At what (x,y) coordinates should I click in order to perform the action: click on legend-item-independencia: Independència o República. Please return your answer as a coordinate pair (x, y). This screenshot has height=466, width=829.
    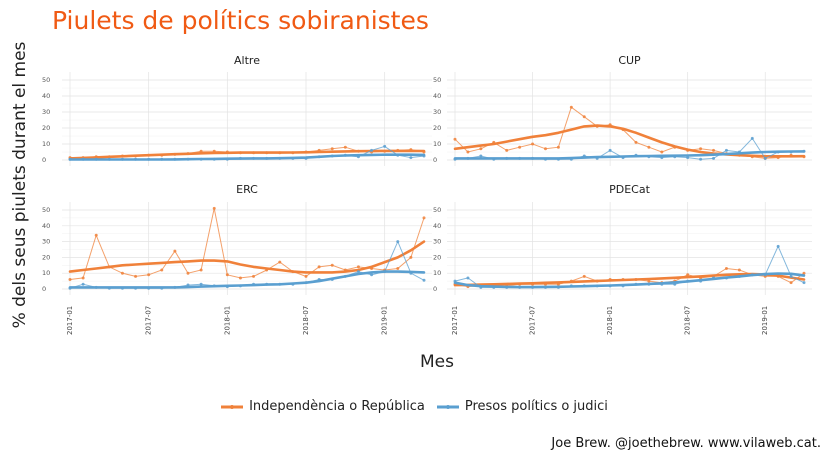
    Looking at the image, I should click on (323, 406).